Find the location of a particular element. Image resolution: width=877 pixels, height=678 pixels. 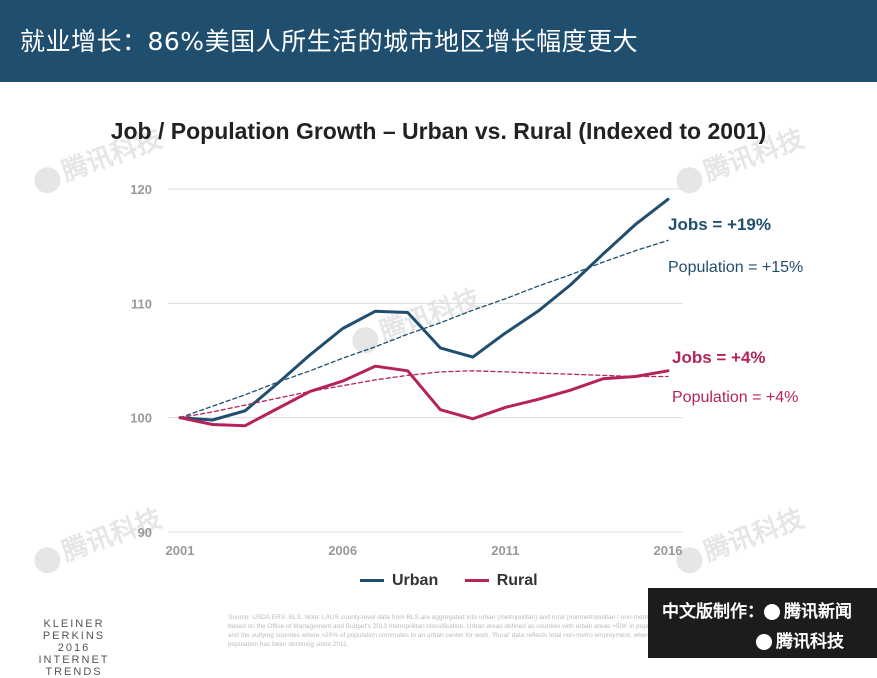

x-tick-label: 2006 is located at coordinates (342, 550).